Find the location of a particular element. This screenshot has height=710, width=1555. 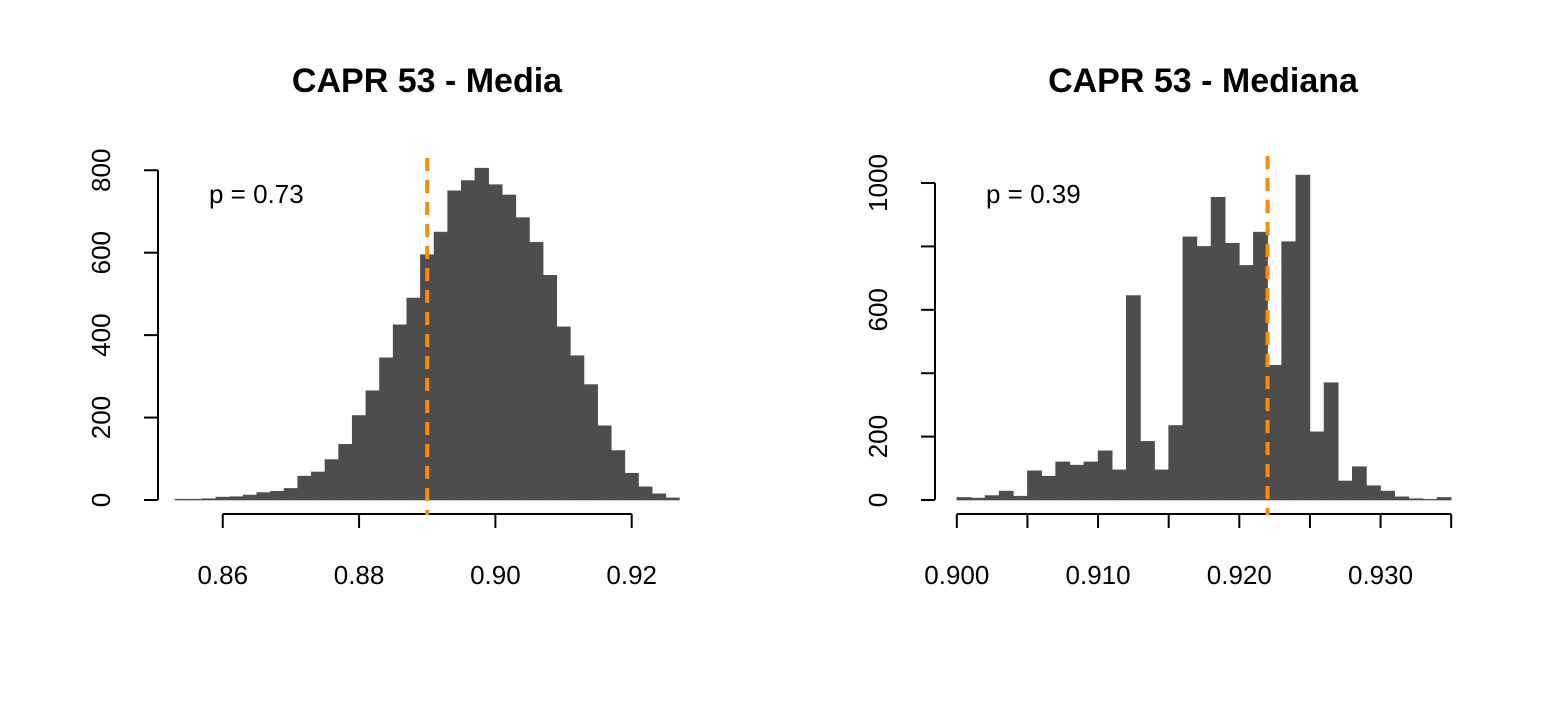

panel-media-y-tick-label-2: 400 is located at coordinates (101, 334).